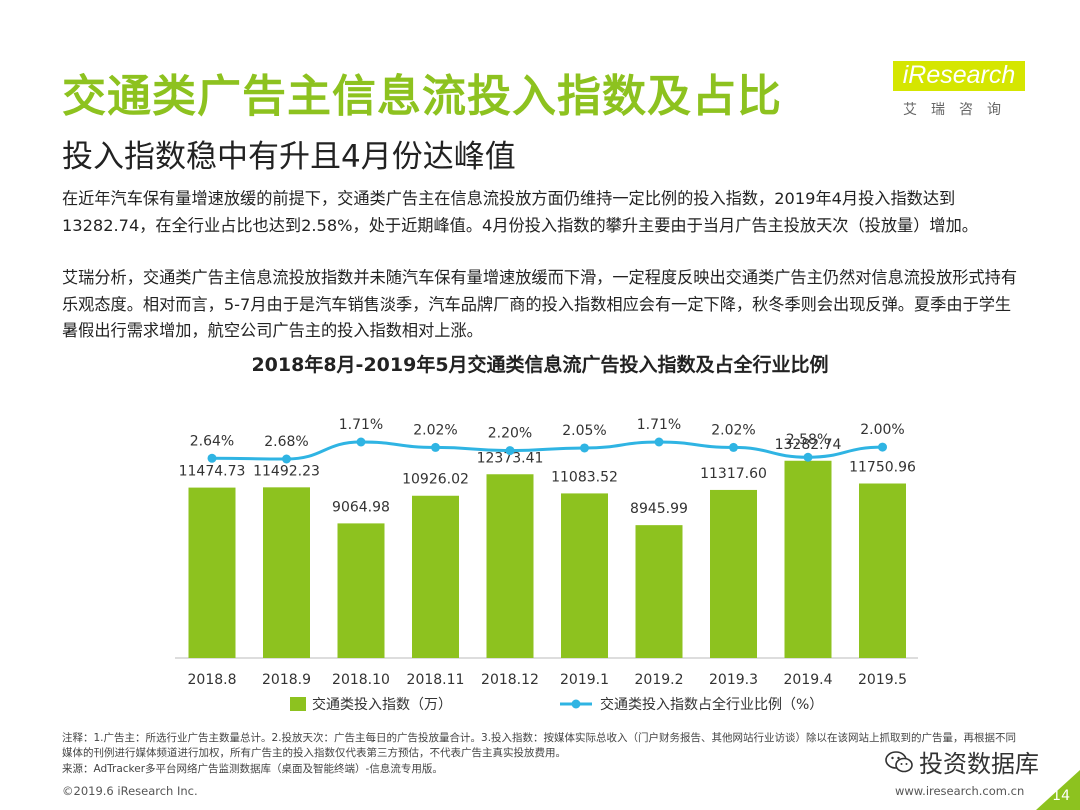 The width and height of the screenshot is (1080, 810). What do you see at coordinates (361, 680) in the screenshot?
I see `x-tick-label: 2018.10` at bounding box center [361, 680].